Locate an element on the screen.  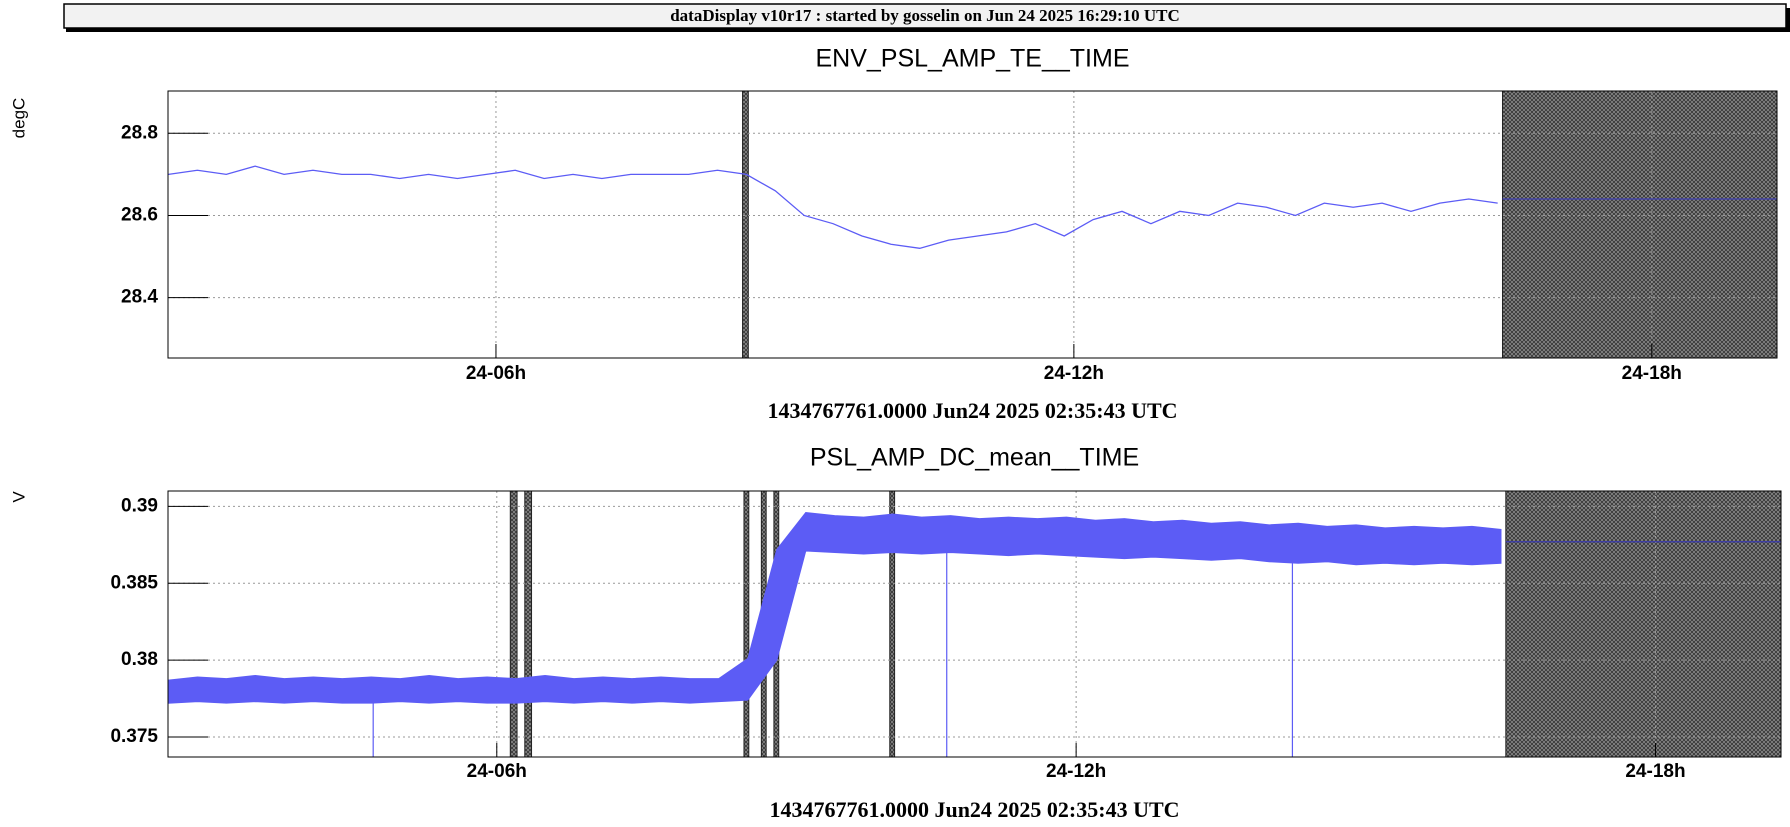
y-axis-label: V is located at coordinates (18, 497).